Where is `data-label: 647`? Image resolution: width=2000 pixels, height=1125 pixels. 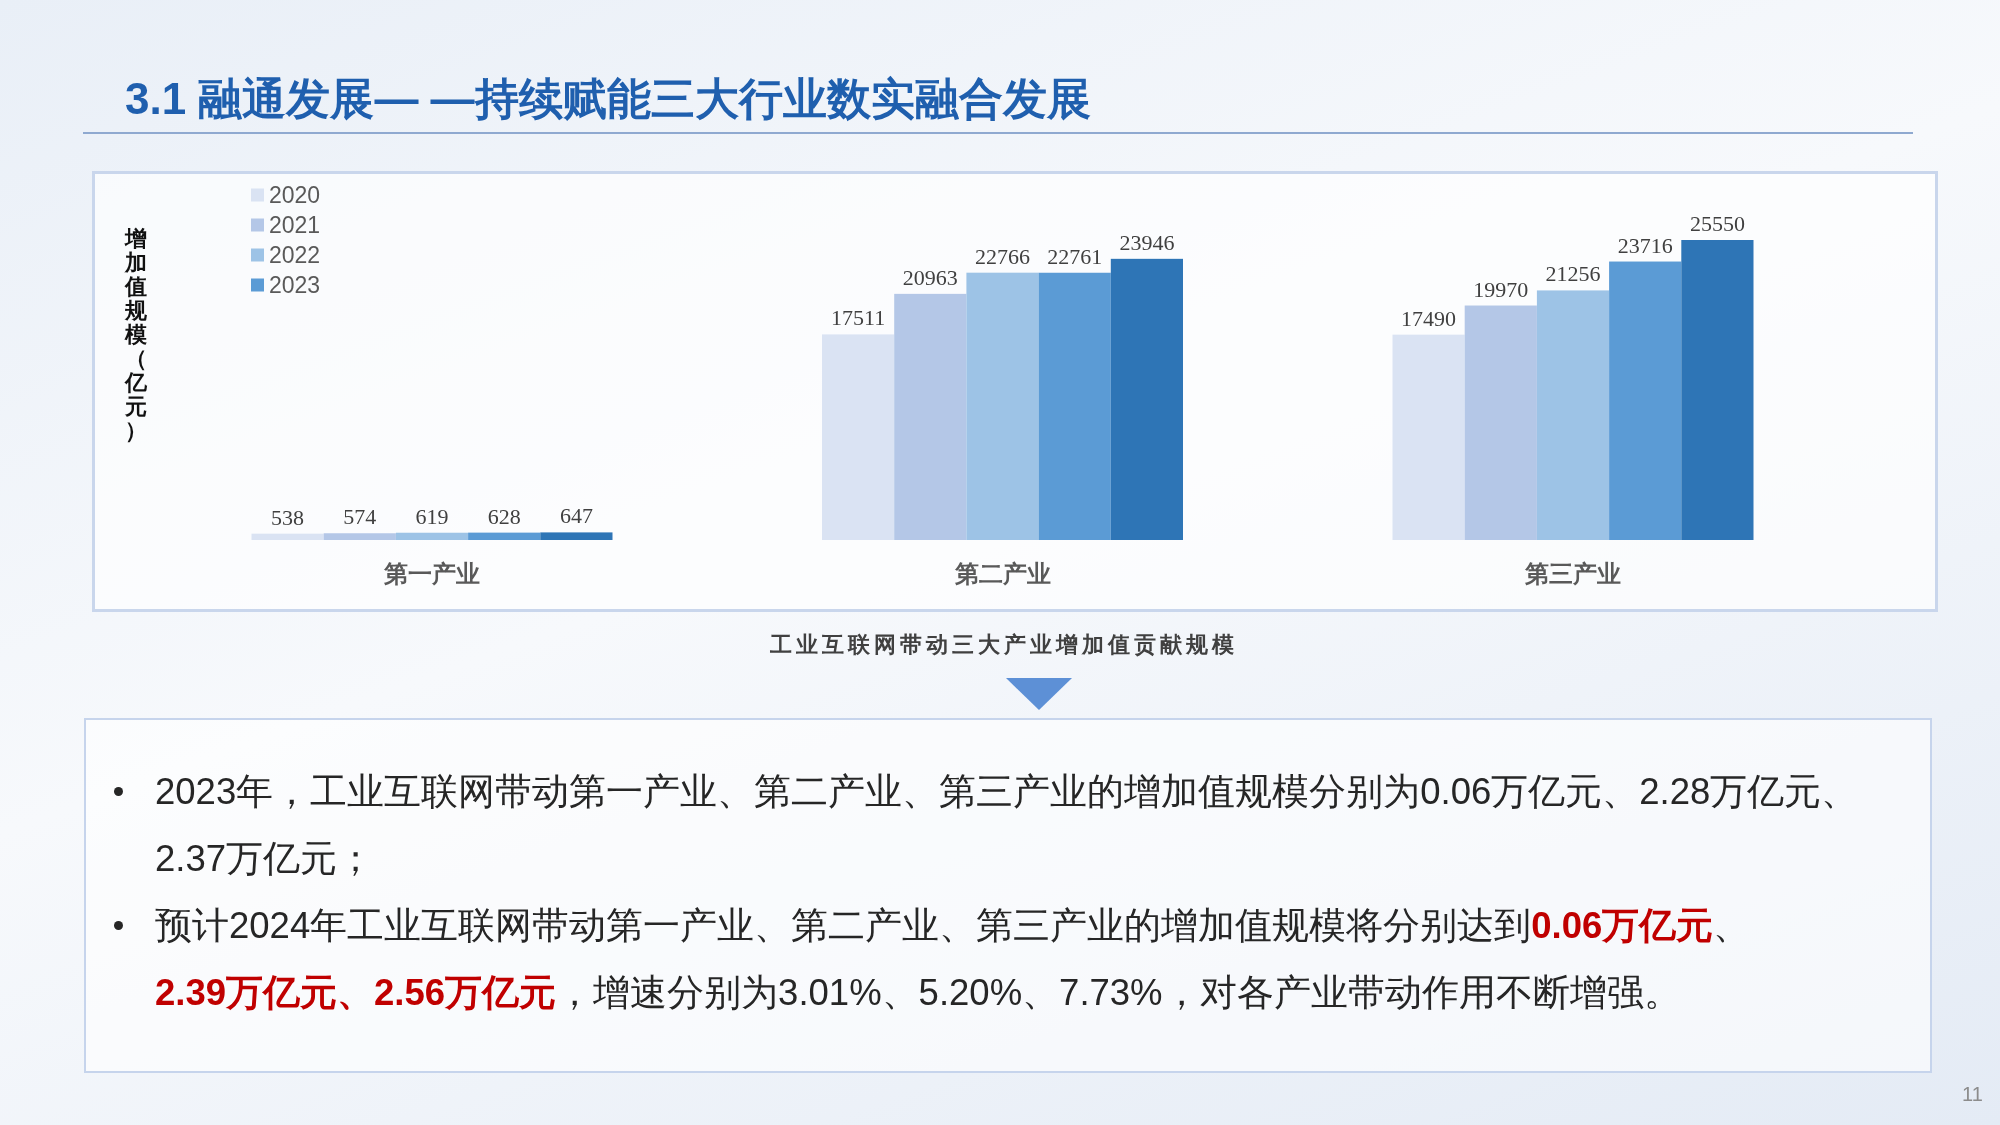 data-label: 647 is located at coordinates (576, 516).